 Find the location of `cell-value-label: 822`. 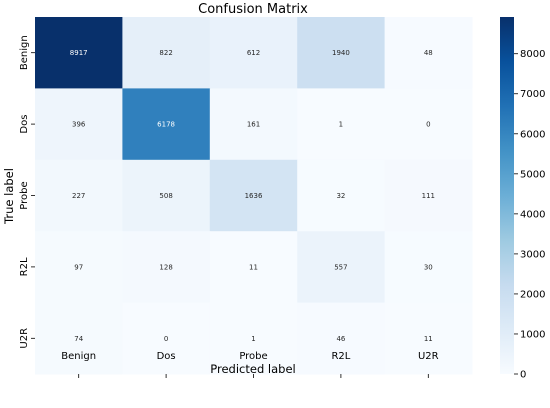

cell-value-label: 822 is located at coordinates (165, 53).